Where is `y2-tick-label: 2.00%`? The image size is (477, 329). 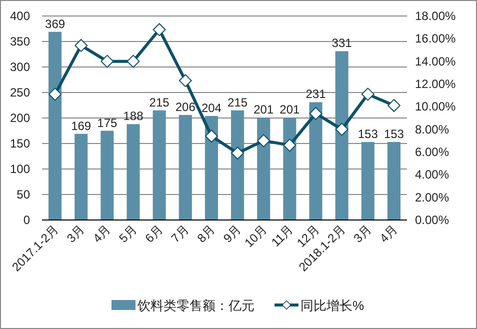 y2-tick-label: 2.00% is located at coordinates (432, 197).